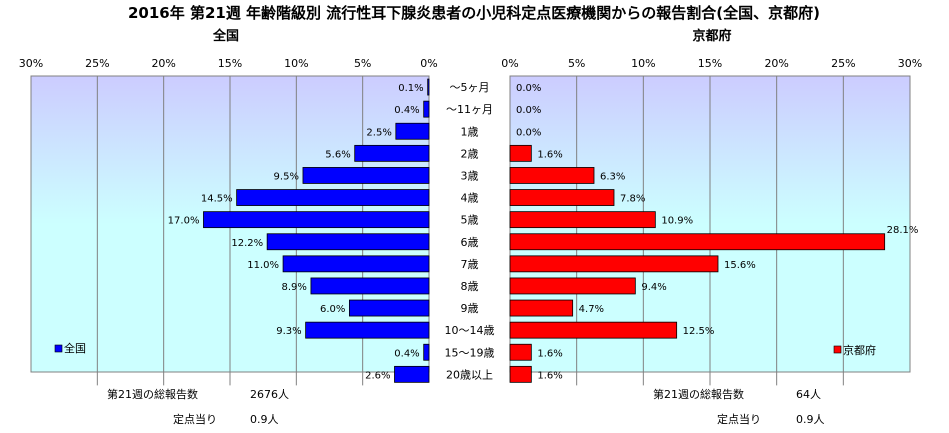  Describe the element at coordinates (296, 63) in the screenshot. I see `left-tick-label: 10%` at that location.